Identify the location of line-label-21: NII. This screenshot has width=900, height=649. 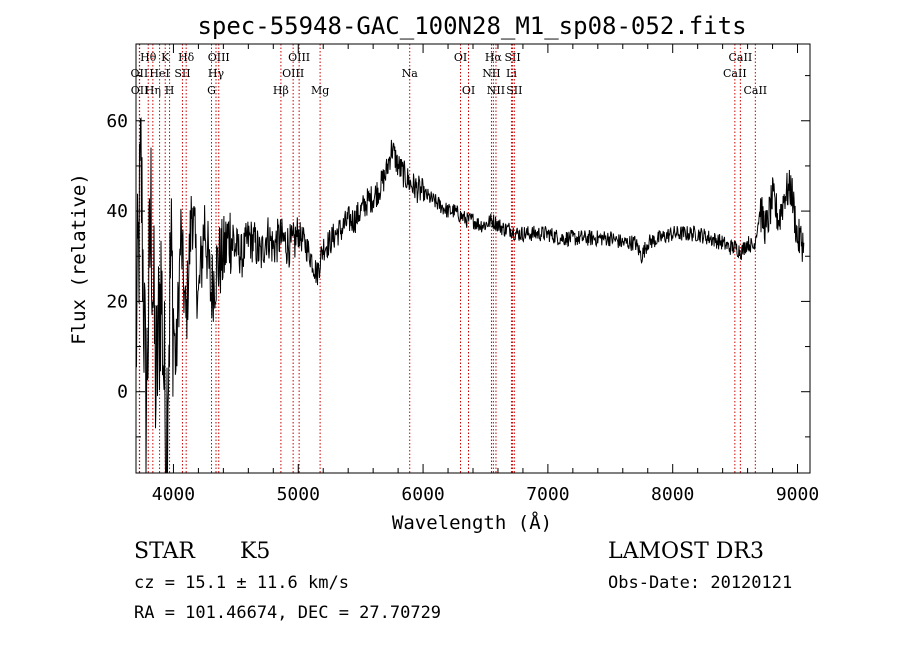
(496, 90).